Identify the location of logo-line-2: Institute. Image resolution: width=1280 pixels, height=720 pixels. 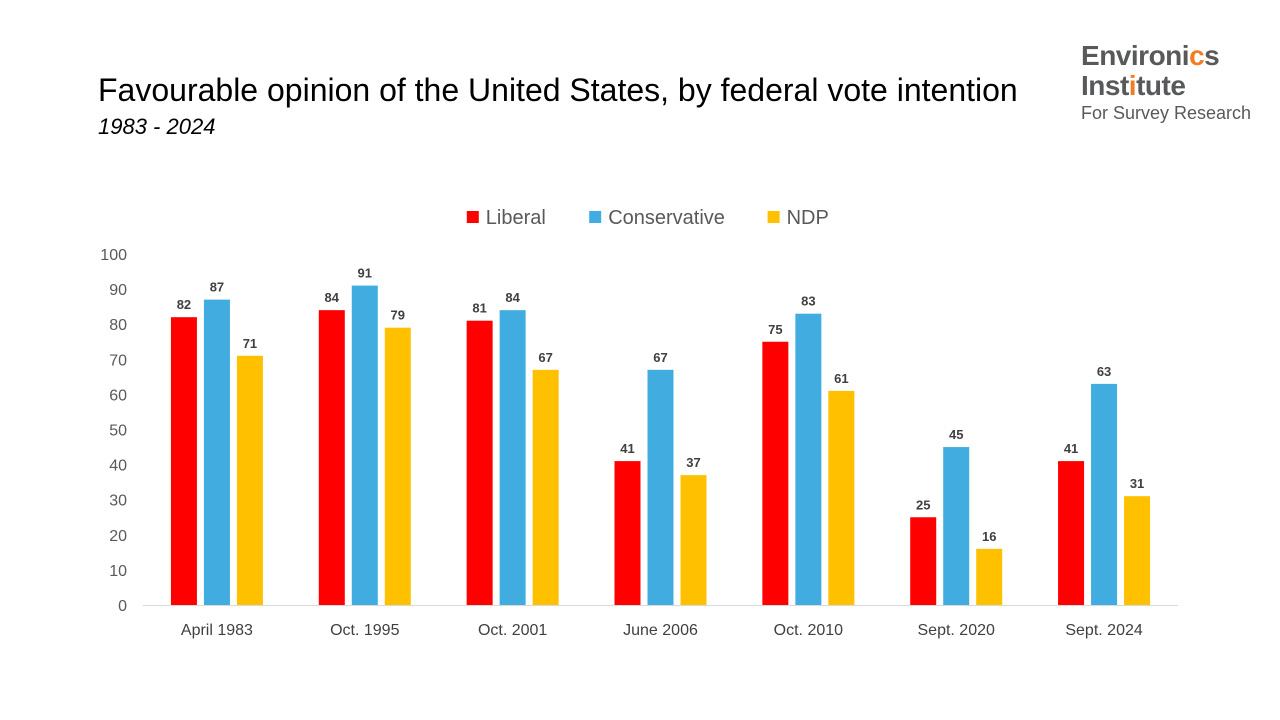
(1133, 85).